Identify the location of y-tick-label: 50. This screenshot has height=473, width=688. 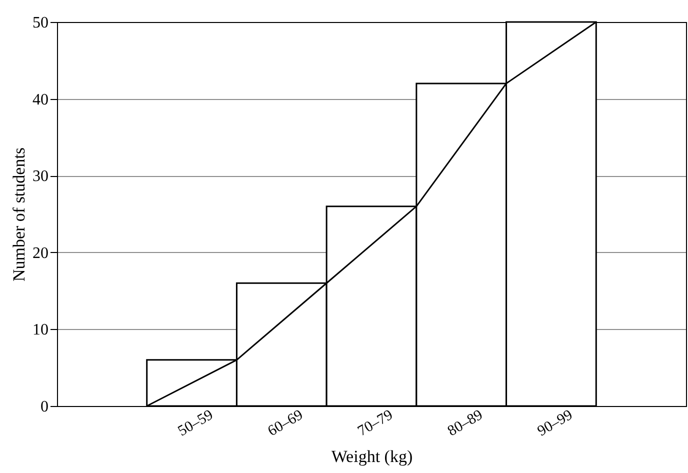
(40, 23).